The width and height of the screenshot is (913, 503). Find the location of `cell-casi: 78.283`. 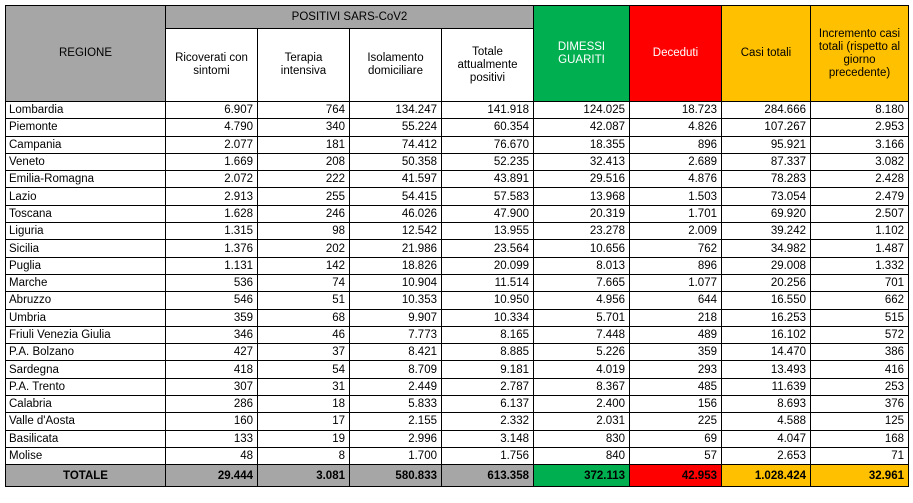

cell-casi: 78.283 is located at coordinates (766, 179).